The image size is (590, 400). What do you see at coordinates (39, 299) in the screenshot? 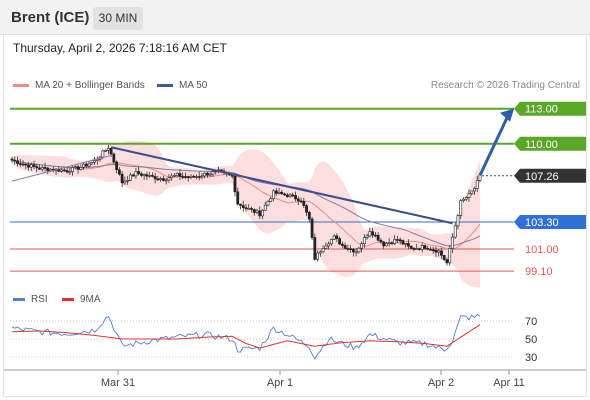
I see `rsi-label: RSI` at bounding box center [39, 299].